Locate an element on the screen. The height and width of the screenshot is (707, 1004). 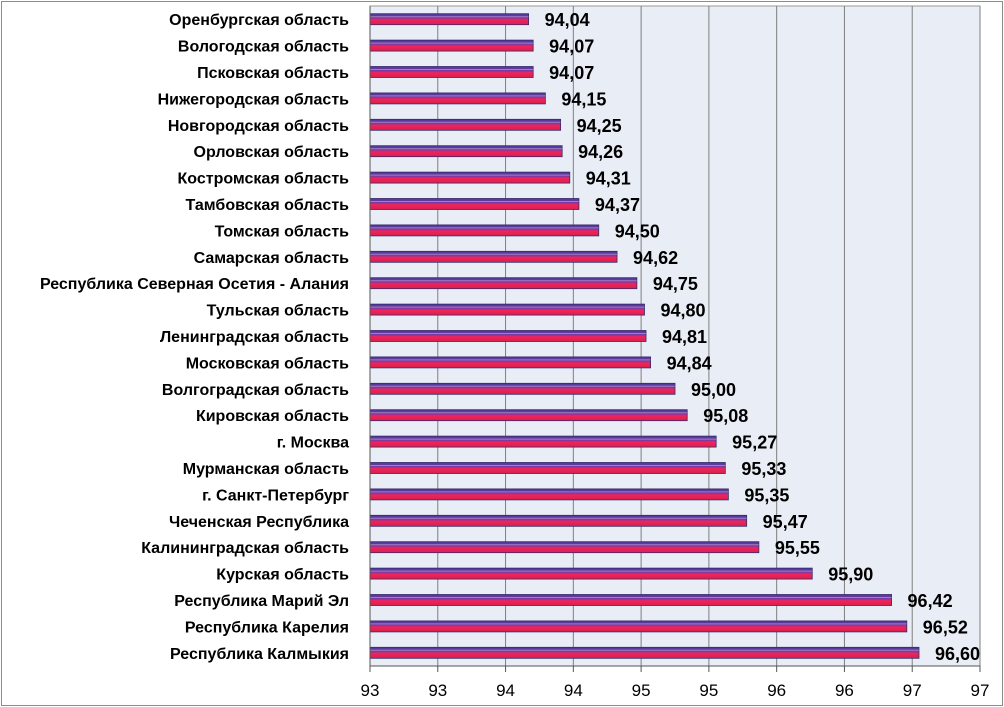
category-label: Республика Карелия is located at coordinates (267, 627).